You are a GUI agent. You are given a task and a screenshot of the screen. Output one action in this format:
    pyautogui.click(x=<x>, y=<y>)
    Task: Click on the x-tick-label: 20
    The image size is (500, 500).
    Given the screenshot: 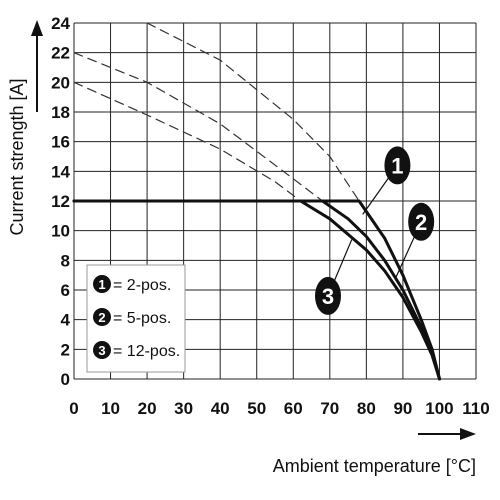 What is the action you would take?
    pyautogui.click(x=147, y=408)
    